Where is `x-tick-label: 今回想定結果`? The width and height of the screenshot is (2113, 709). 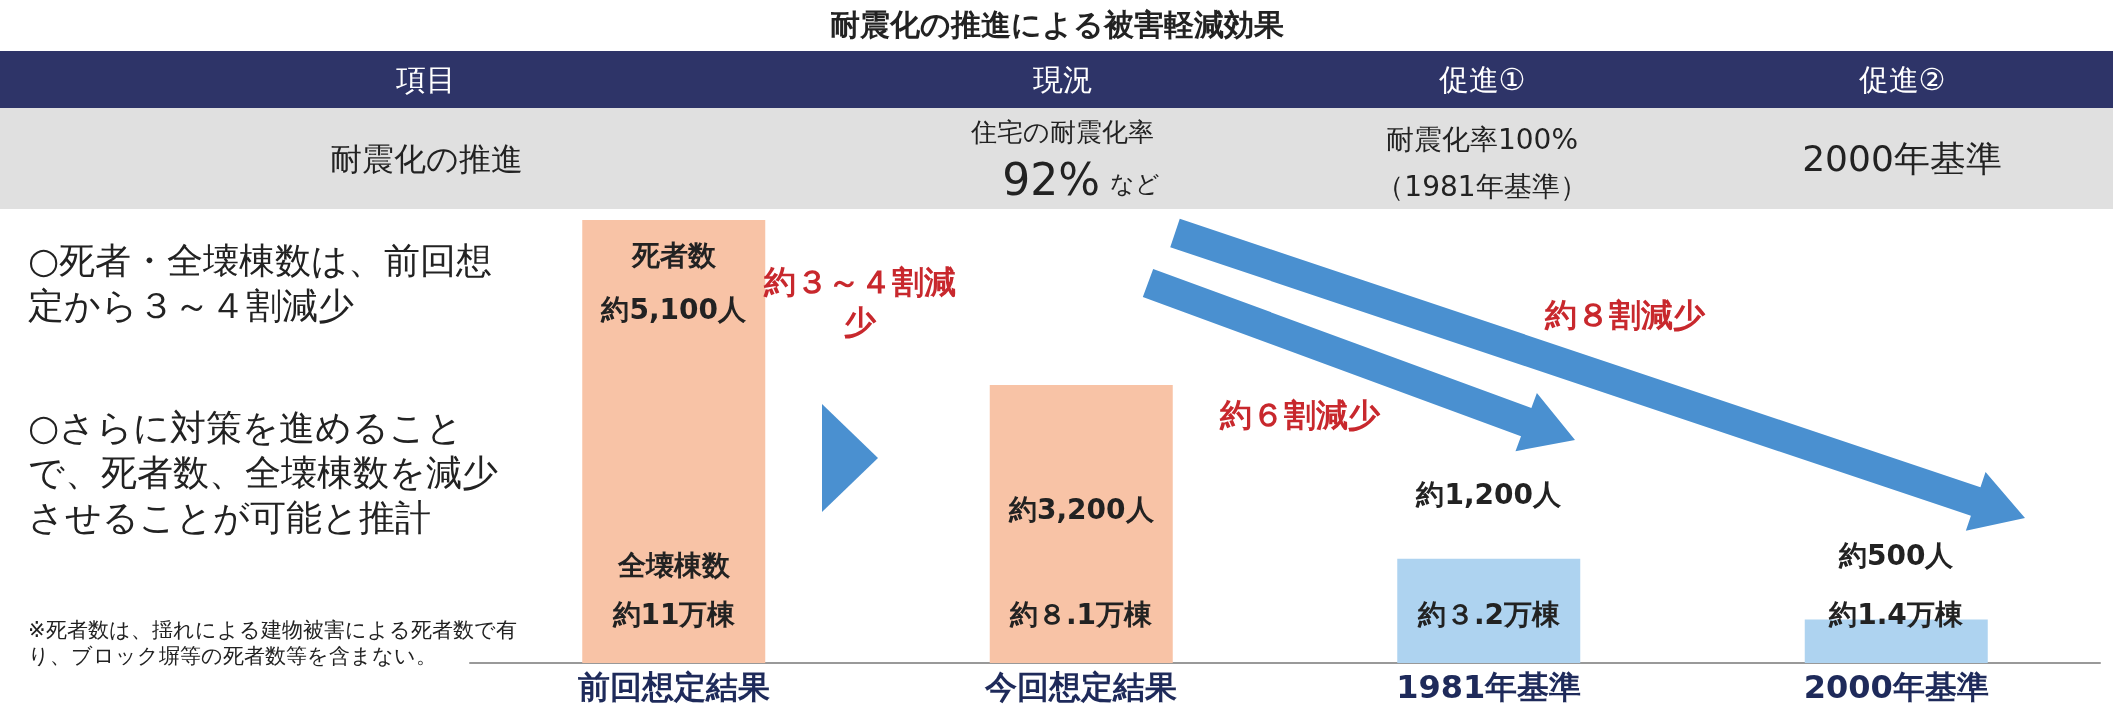
x-tick-label: 今回想定結果 is located at coordinates (1081, 687).